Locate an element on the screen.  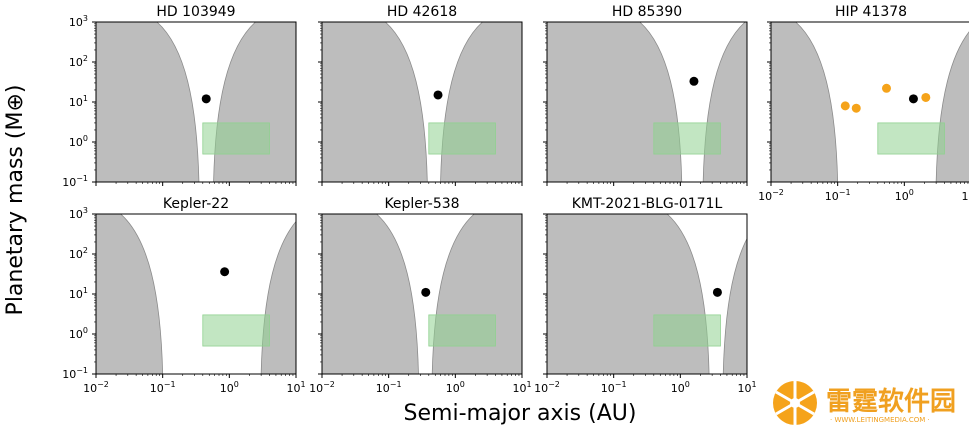
watermark-text: 雷霆软件园 is located at coordinates (891, 402).